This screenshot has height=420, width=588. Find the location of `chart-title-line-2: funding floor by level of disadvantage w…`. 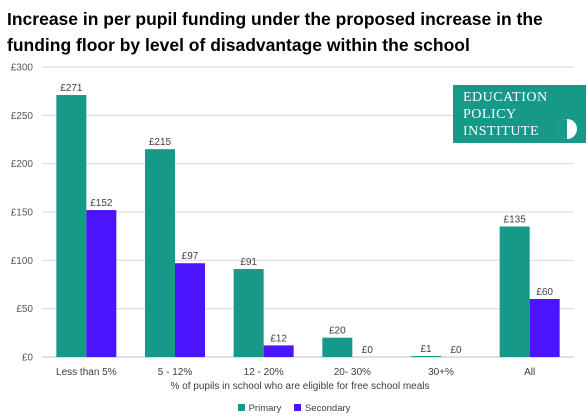

chart-title-line-2: funding floor by level of disadvantage w… is located at coordinates (238, 45).